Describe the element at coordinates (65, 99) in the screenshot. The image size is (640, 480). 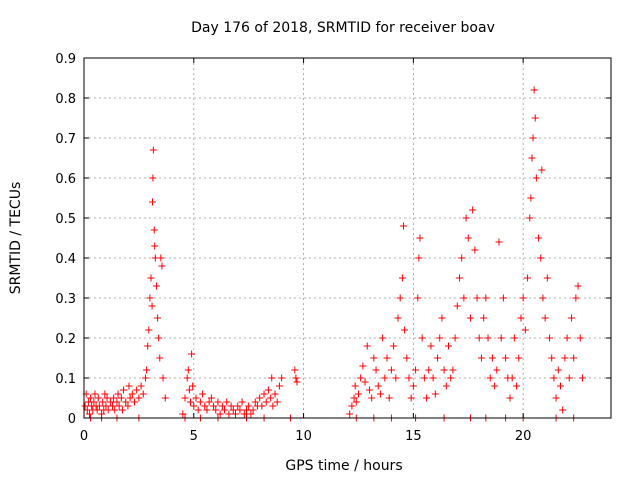
I see `y-tick-label: 0.8` at that location.